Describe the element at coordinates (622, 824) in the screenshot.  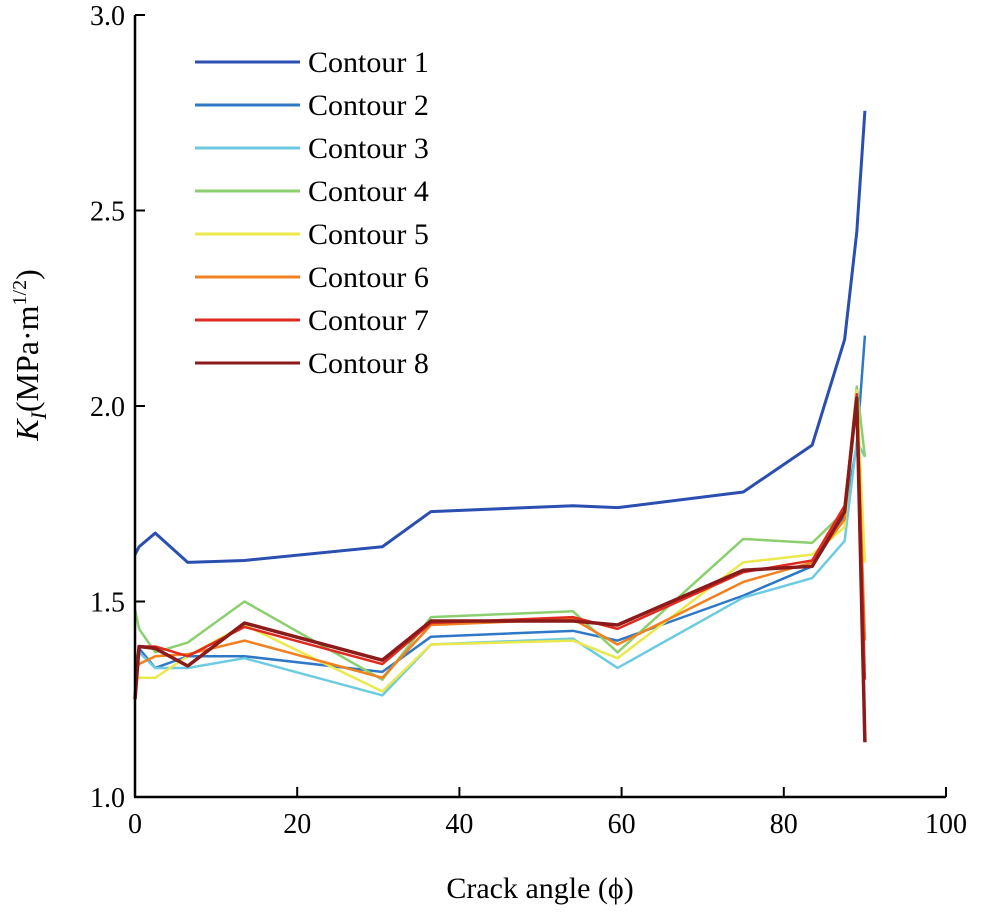
I see `x-tick-label: 60` at that location.